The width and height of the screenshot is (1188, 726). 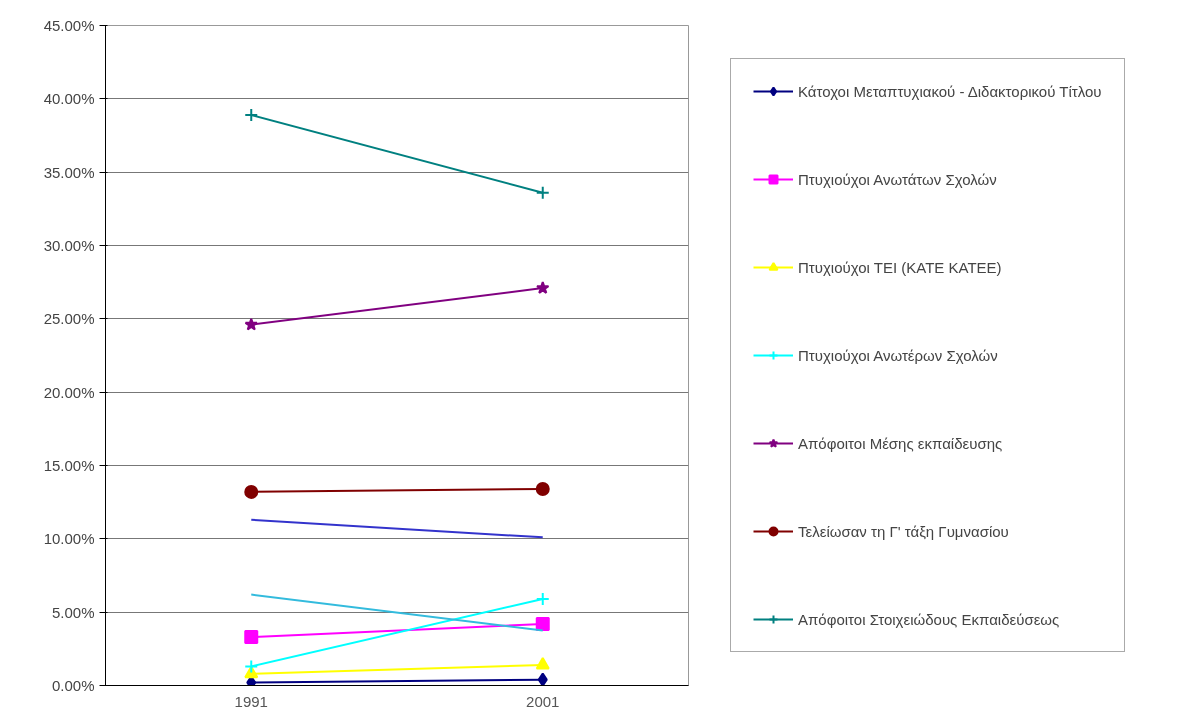 I want to click on y-tick-label: 35.00%, so click(x=69, y=172).